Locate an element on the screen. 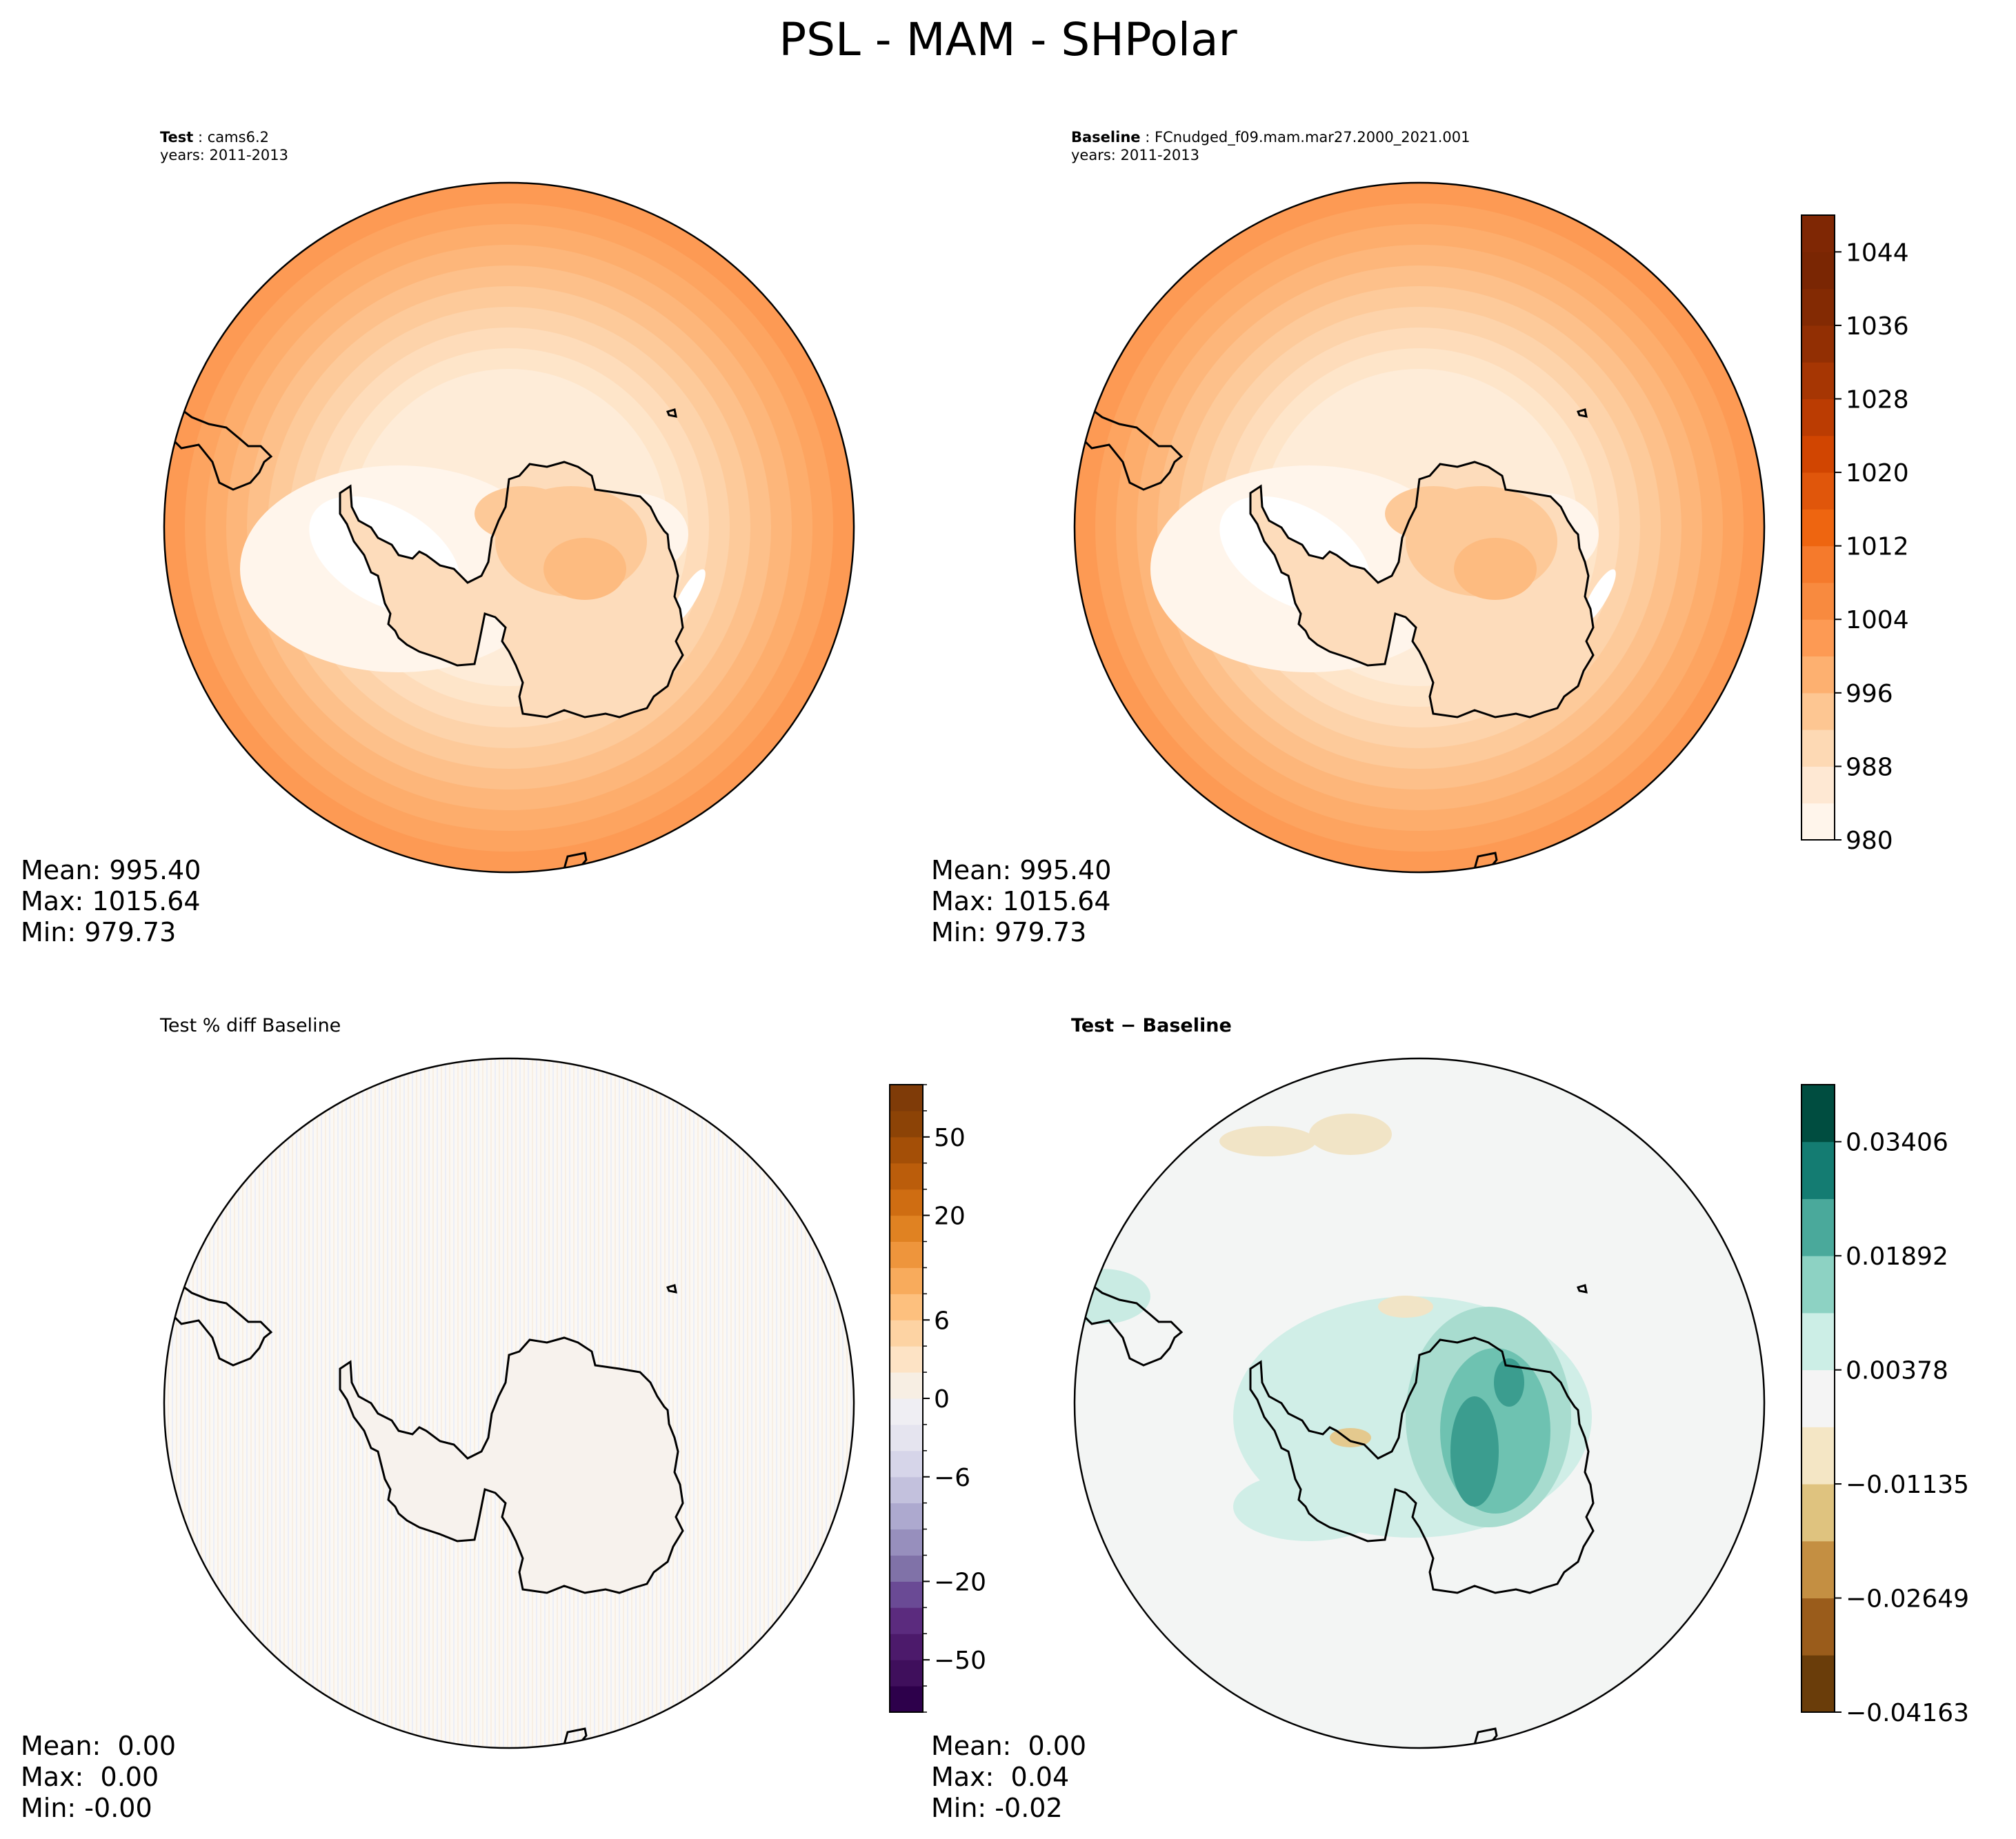  diff-colorbar-tick-label: 0.00378 is located at coordinates (1897, 1371).